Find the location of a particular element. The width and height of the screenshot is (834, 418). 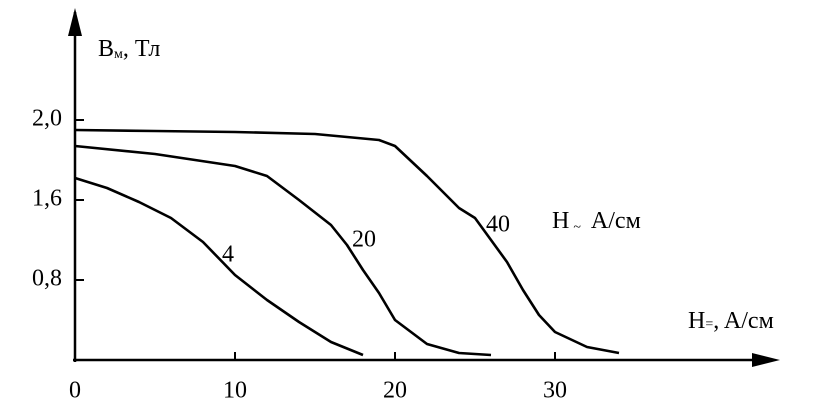

y-arrow is located at coordinates (75, 22).